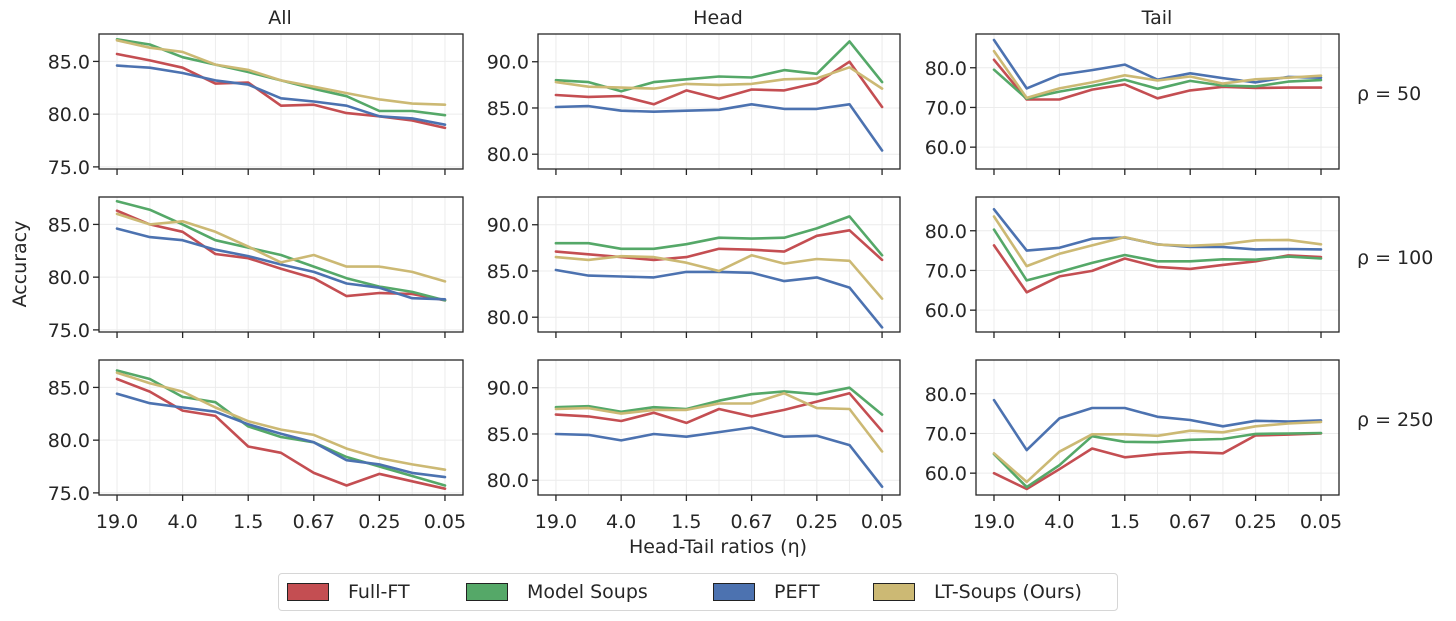  Describe the element at coordinates (508, 389) in the screenshot. I see `panel-r3-head-ytick-label: 90.0` at that location.